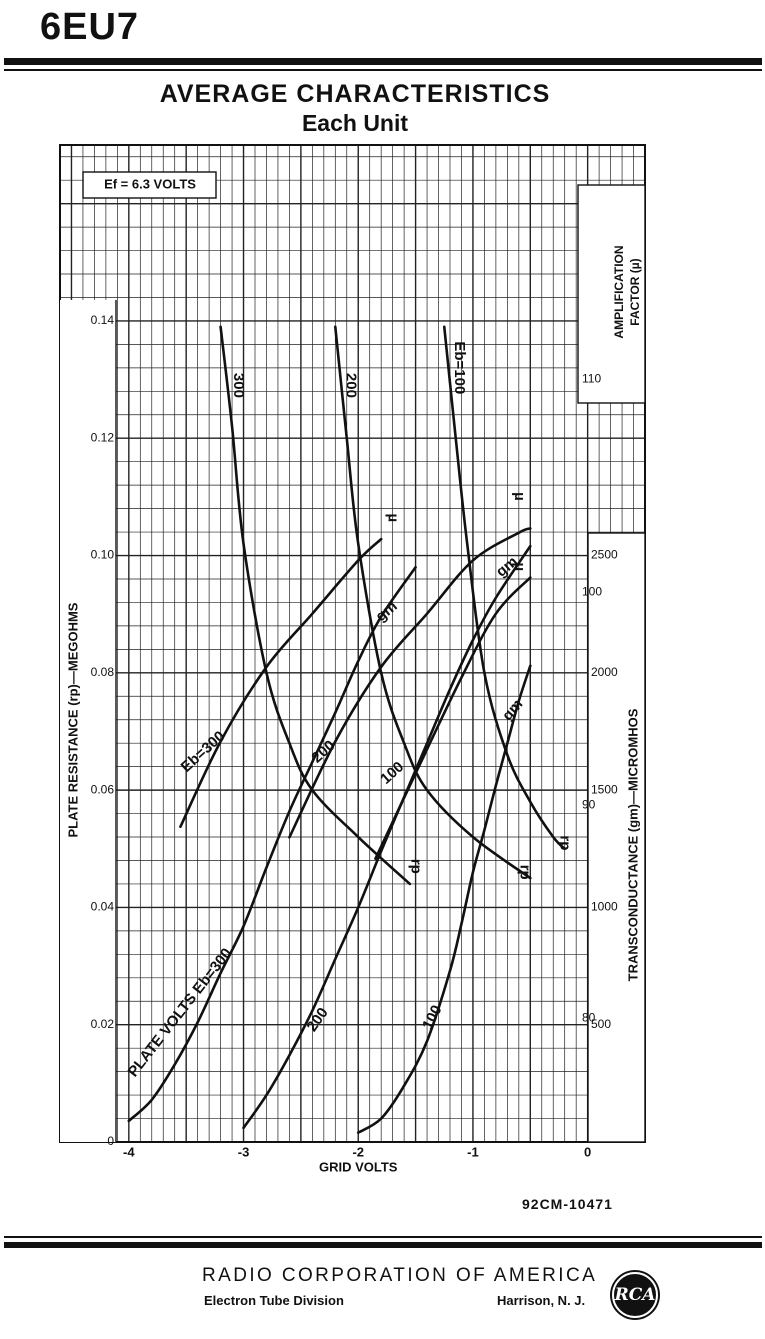 The width and height of the screenshot is (765, 1339). Describe the element at coordinates (567, 1204) in the screenshot. I see `chart-code: 92CM-10471` at that location.